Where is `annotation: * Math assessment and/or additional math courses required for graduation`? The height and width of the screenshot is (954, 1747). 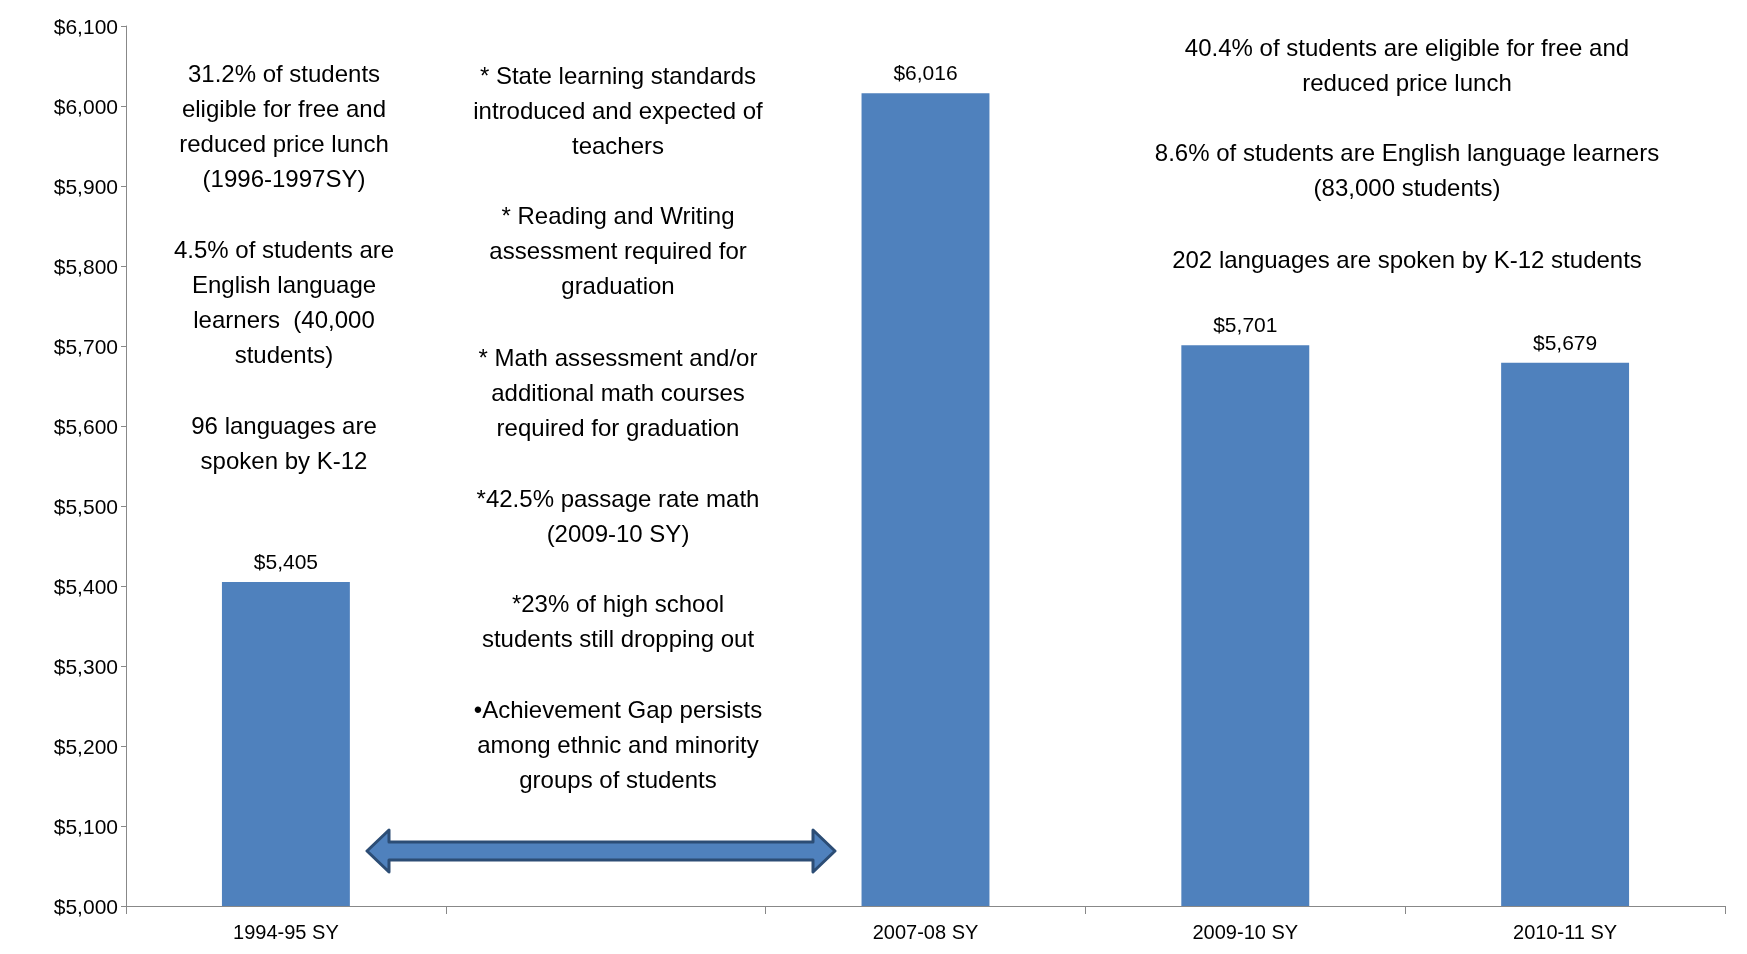
annotation: * Math assessment and/or additional math courses required for graduation is located at coordinates (618, 392).